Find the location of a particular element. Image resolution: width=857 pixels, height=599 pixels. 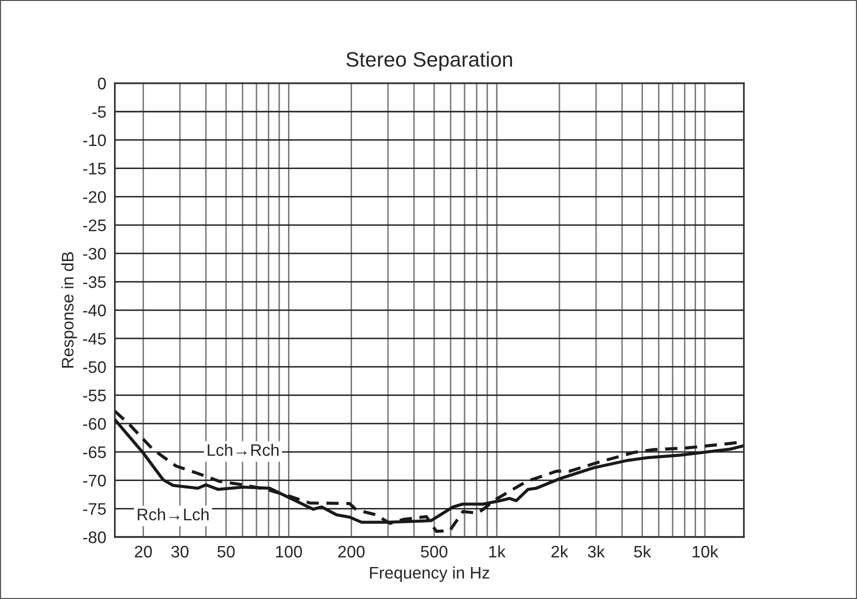

series-label: Lch→Rch is located at coordinates (243, 450).